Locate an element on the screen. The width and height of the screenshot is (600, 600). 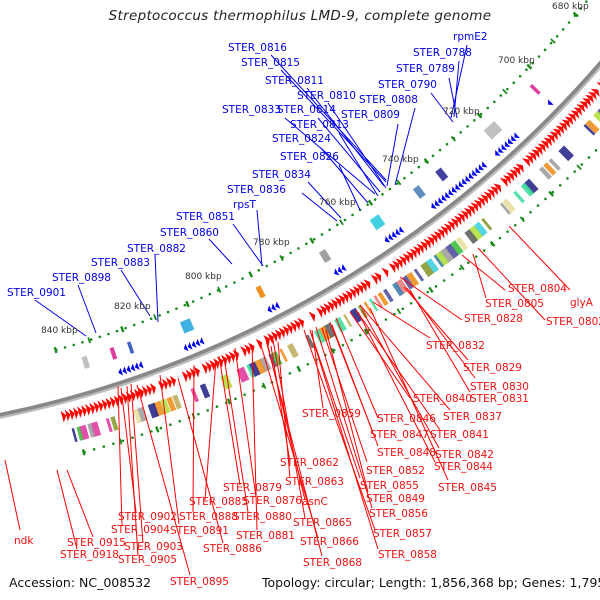
gene-label: STER_0863 is located at coordinates (314, 482).